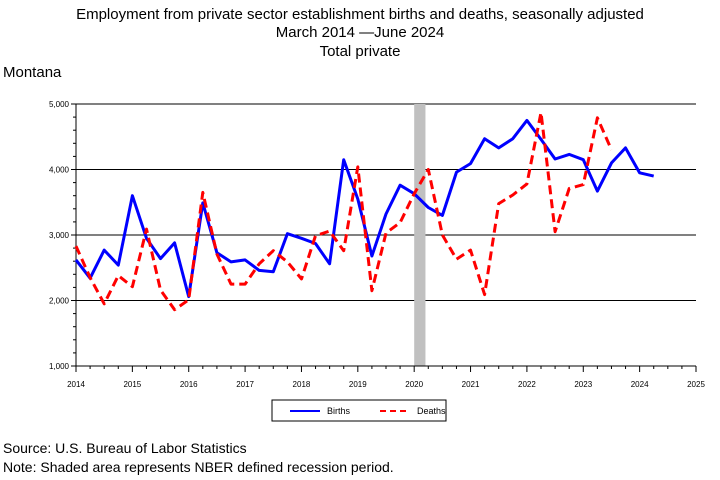  Describe the element at coordinates (302, 384) in the screenshot. I see `x-tick-label: 2018` at that location.